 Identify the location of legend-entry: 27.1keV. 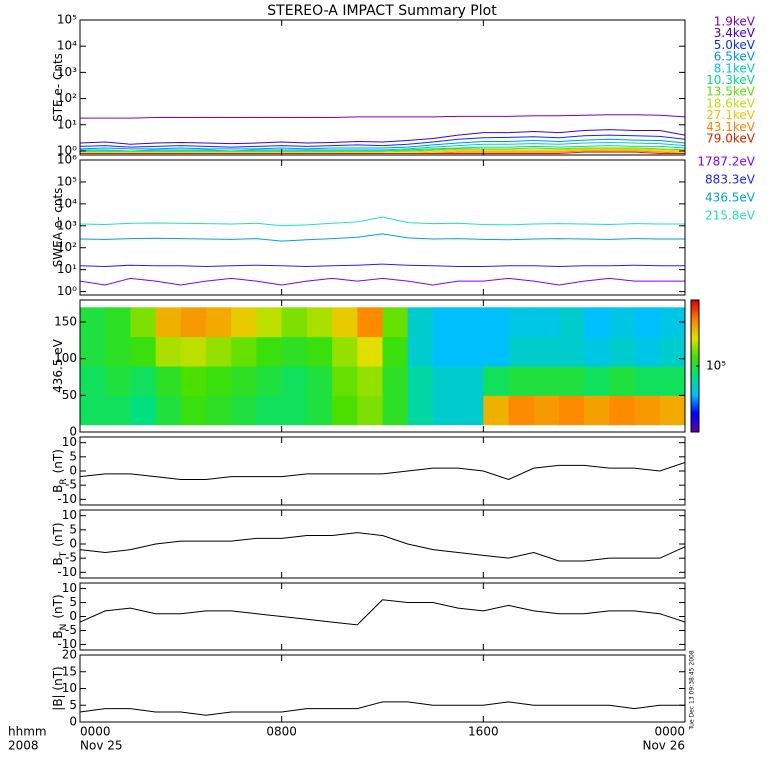
(731, 115).